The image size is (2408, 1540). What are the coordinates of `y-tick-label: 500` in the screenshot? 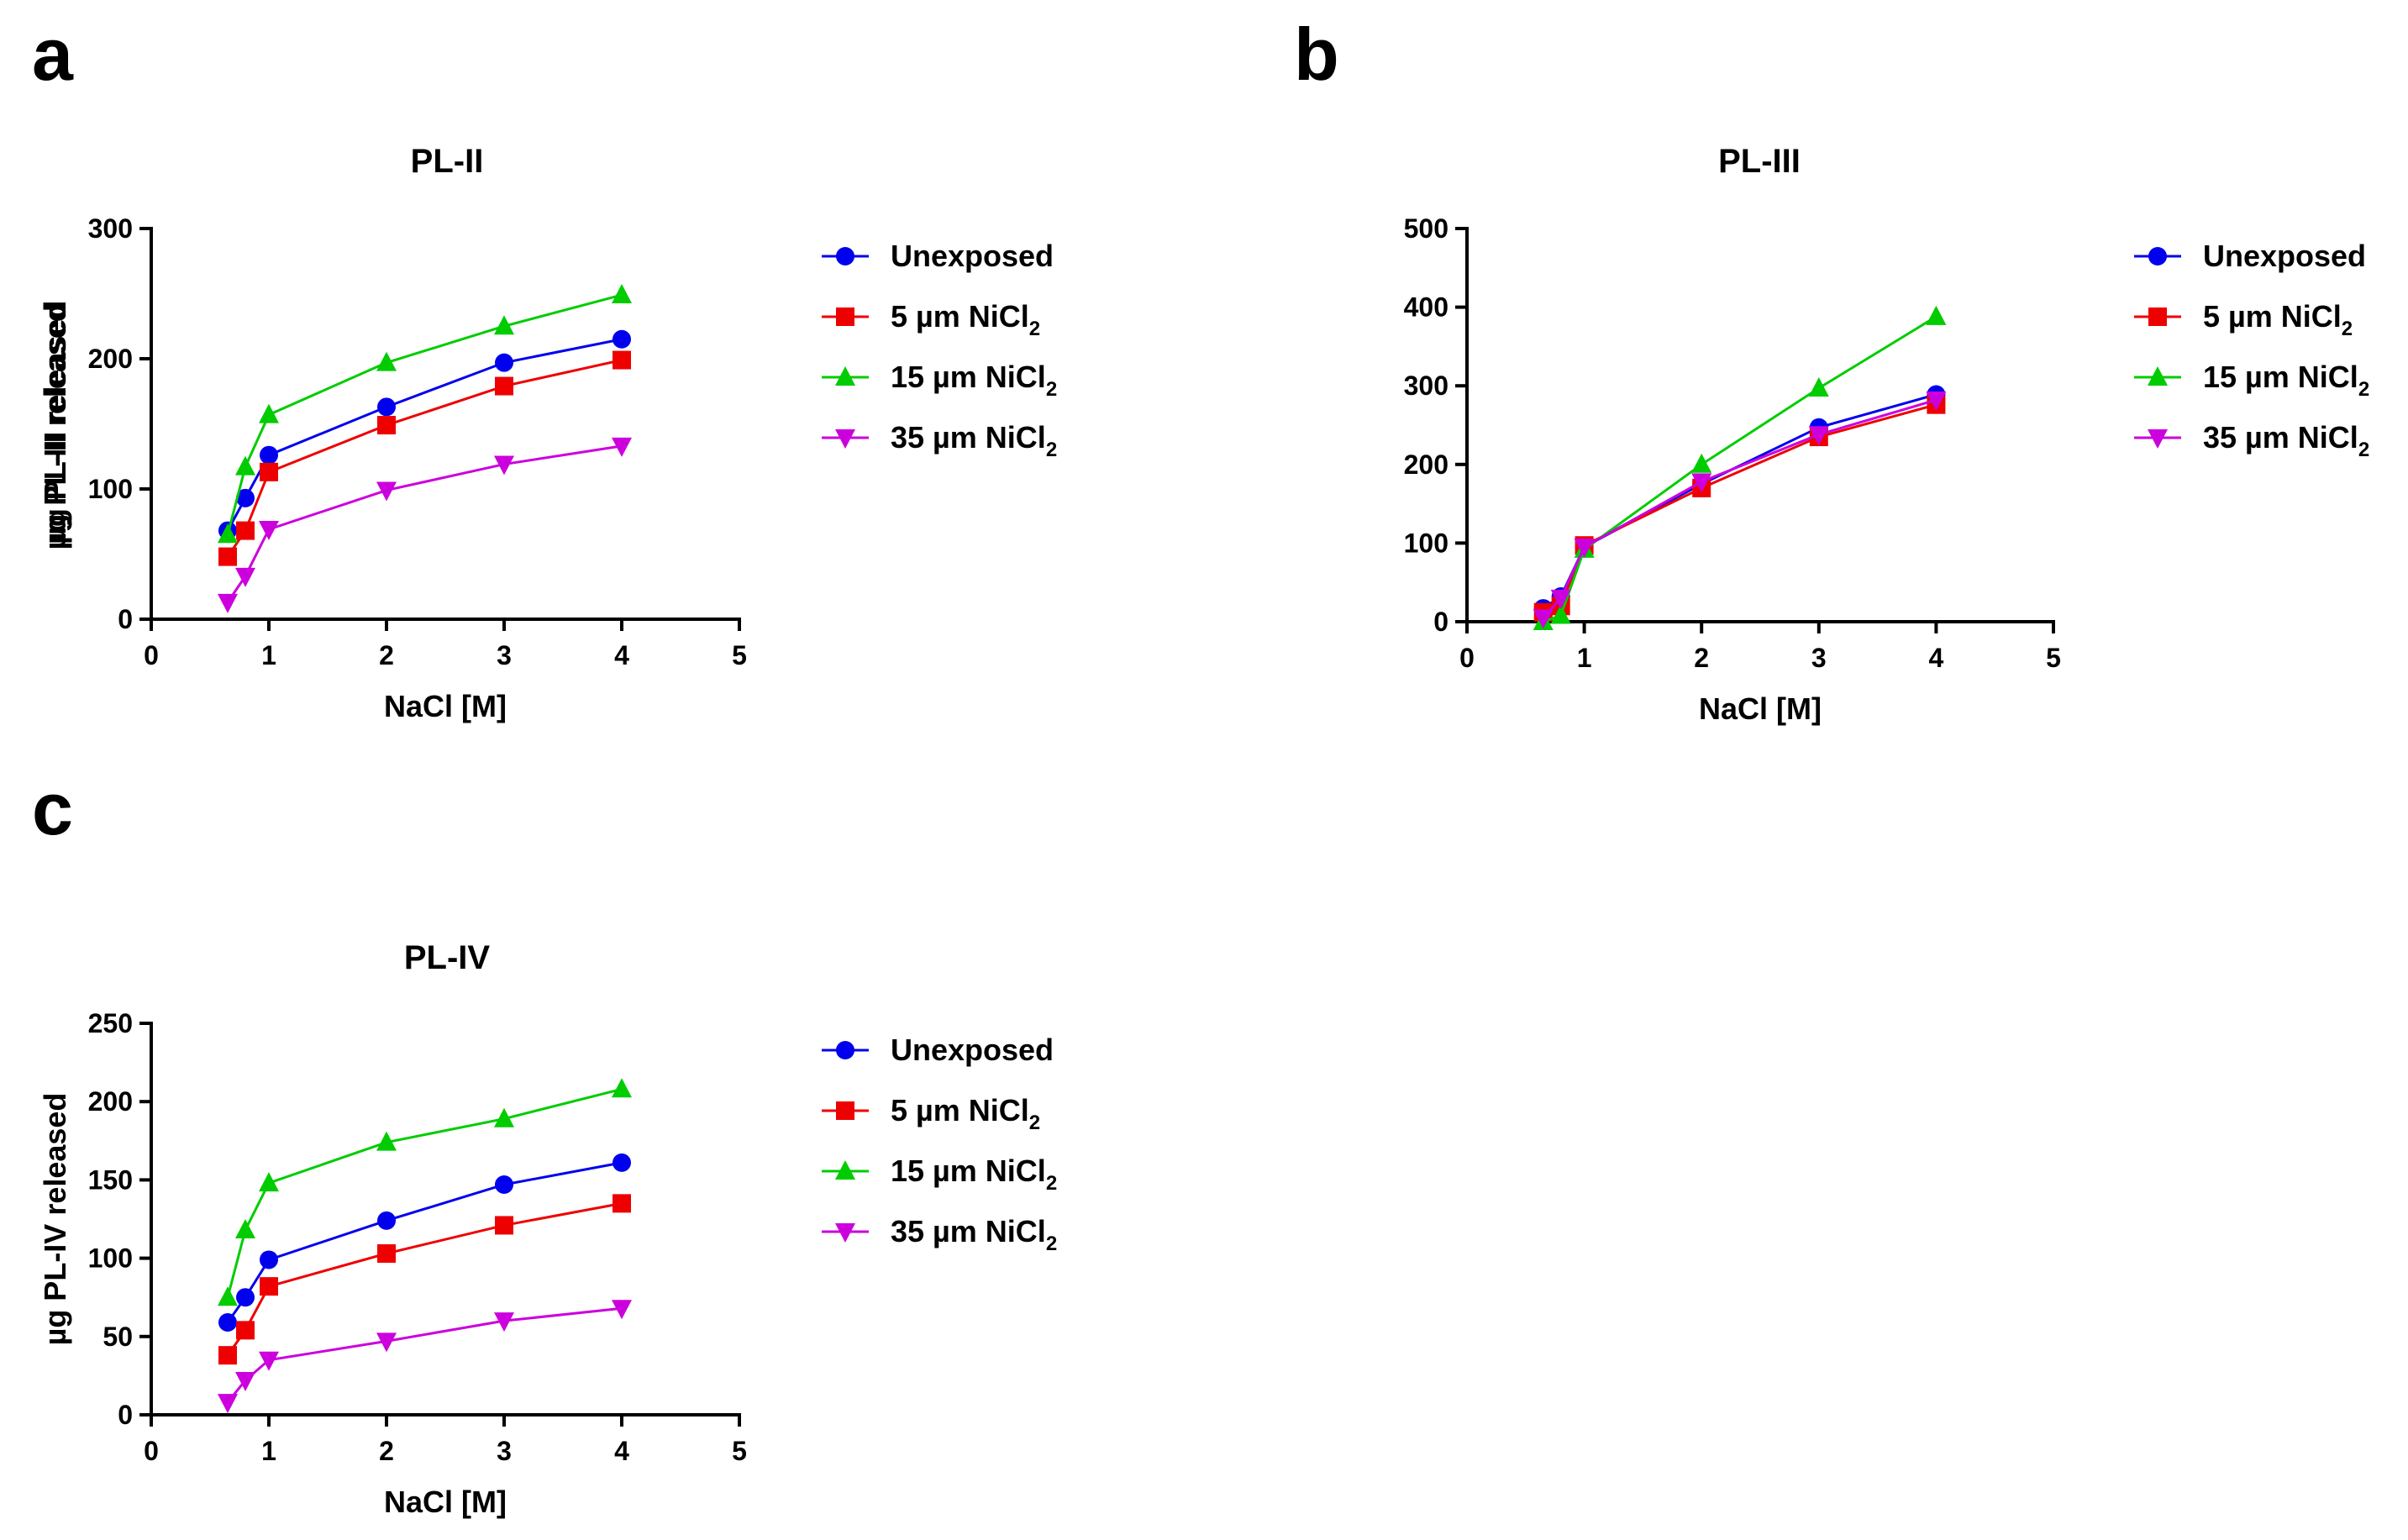 It's located at (1426, 229).